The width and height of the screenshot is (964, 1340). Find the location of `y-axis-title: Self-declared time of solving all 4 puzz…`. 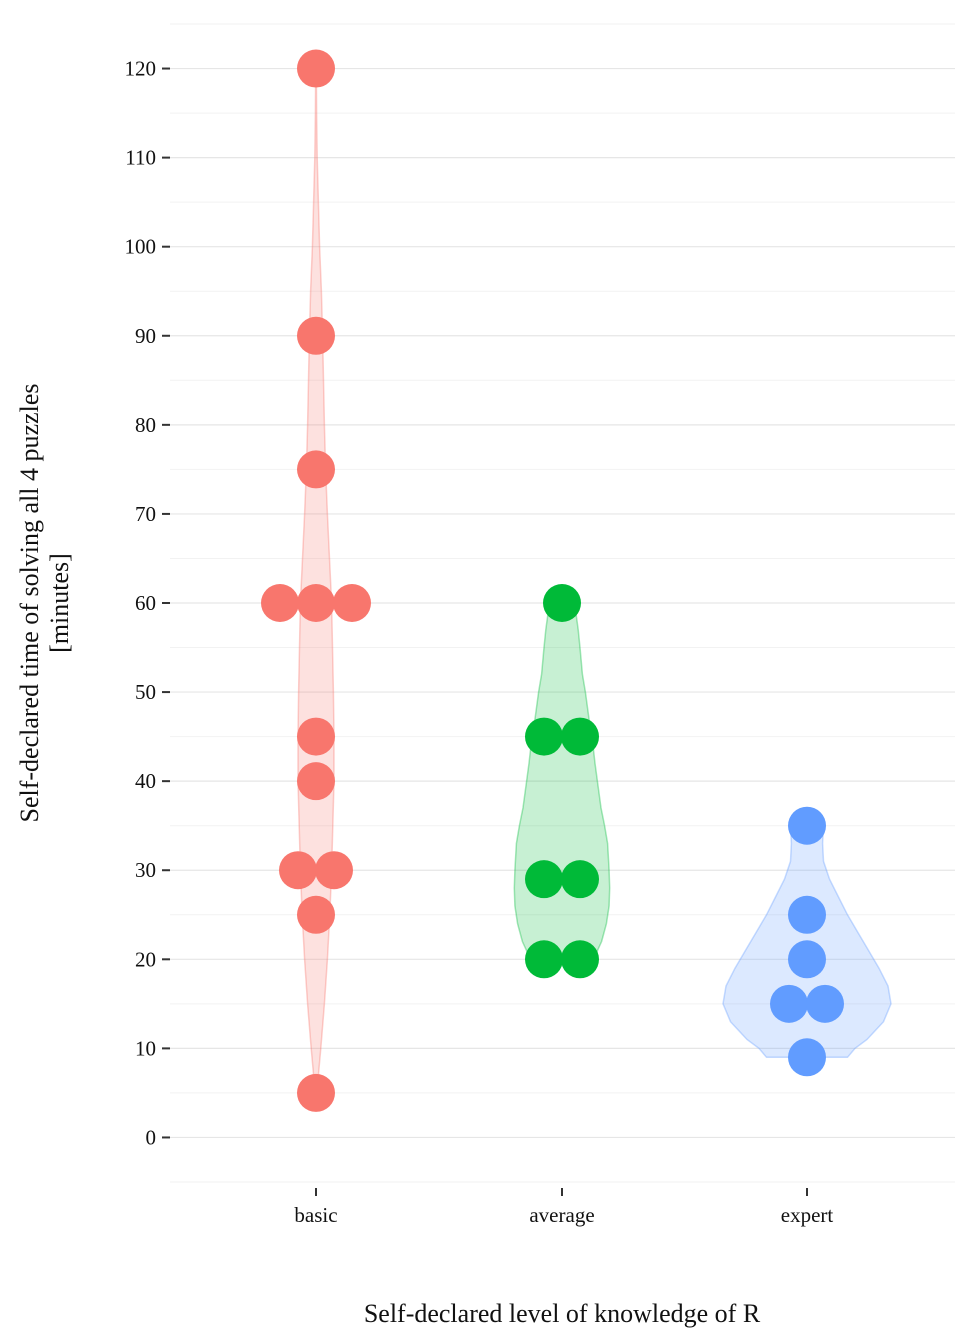

y-axis-title: Self-declared time of solving all 4 puzz… is located at coordinates (44, 603).